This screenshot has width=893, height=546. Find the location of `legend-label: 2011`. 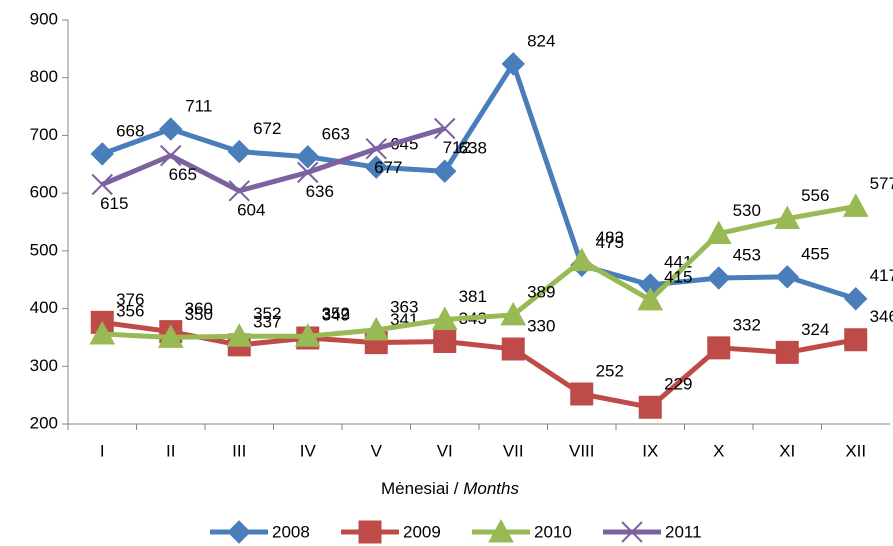

legend-label: 2011 is located at coordinates (683, 531).